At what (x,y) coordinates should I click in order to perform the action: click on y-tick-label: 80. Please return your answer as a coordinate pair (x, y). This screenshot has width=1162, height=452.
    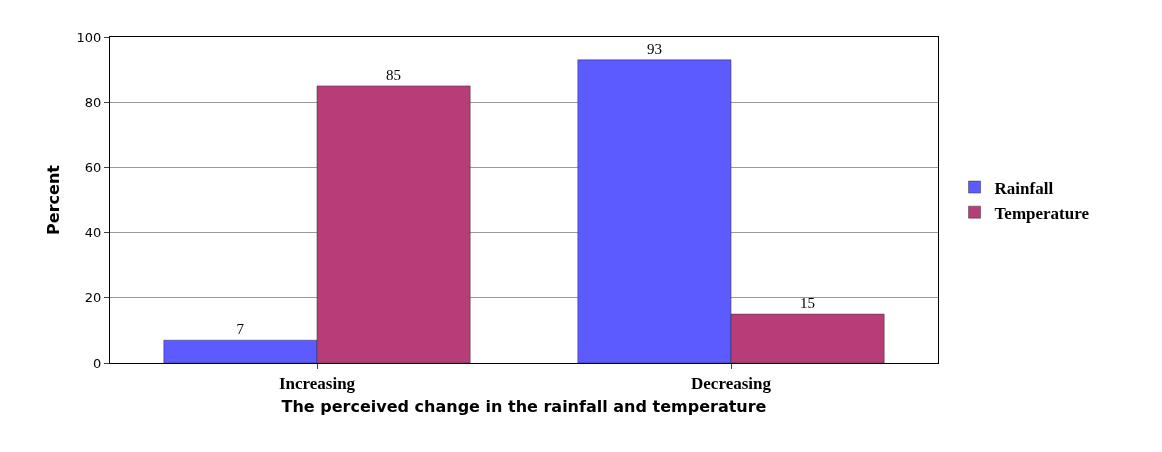
    Looking at the image, I should click on (93, 102).